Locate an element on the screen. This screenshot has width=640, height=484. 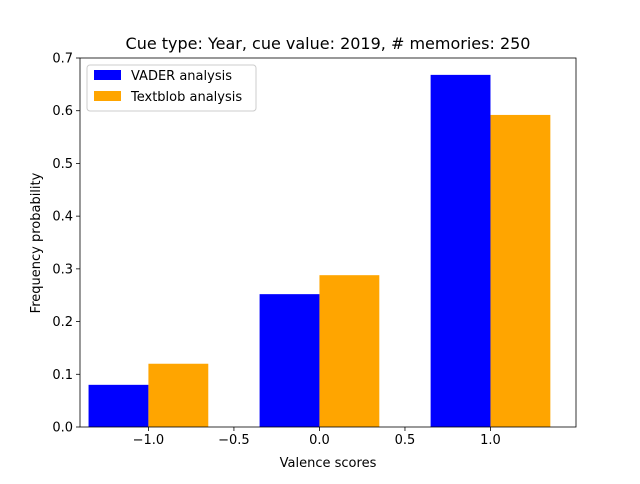
y-tick-label: 0.2 is located at coordinates (62, 322).